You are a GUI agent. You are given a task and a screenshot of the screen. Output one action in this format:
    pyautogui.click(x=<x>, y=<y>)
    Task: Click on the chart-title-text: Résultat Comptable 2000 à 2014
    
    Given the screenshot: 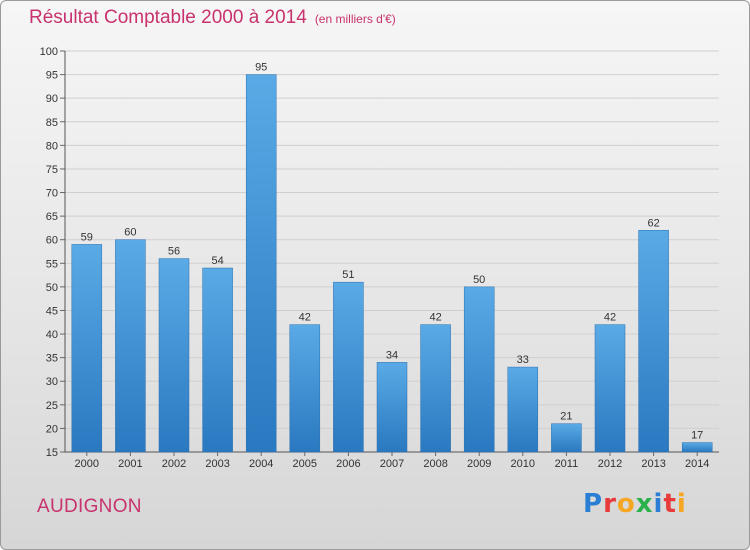 What is the action you would take?
    pyautogui.click(x=168, y=17)
    